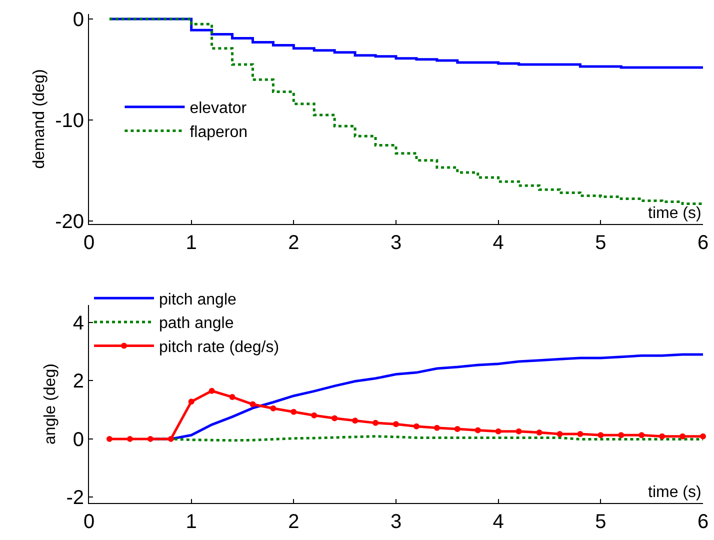 This screenshot has height=540, width=714. Describe the element at coordinates (69, 221) in the screenshot. I see `y-tick-label: -20` at that location.